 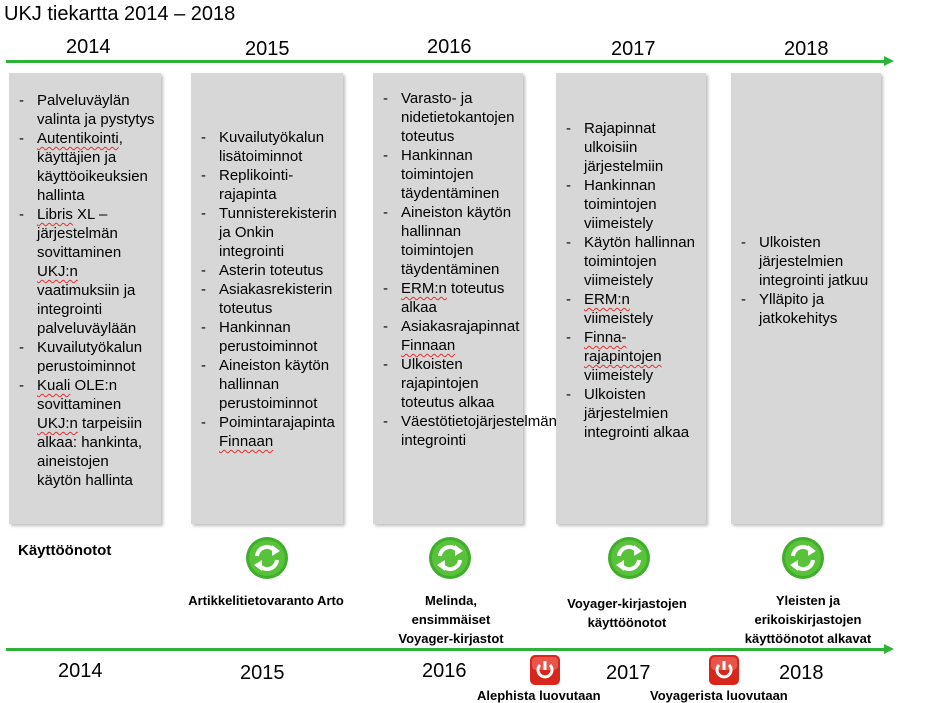 What do you see at coordinates (806, 49) in the screenshot?
I see `top-year-2018: 2018` at bounding box center [806, 49].